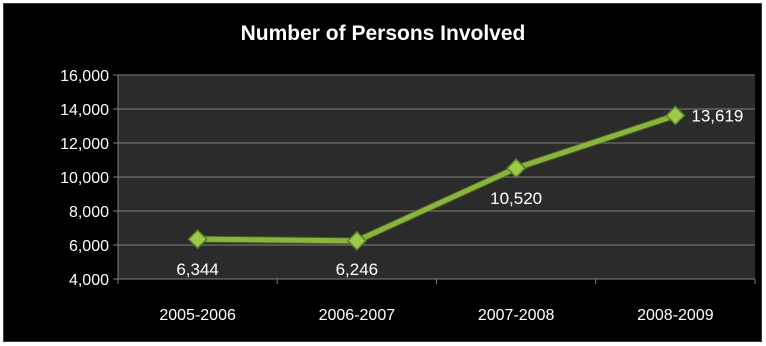 The image size is (766, 346). I want to click on data-label: 6,246, so click(357, 269).